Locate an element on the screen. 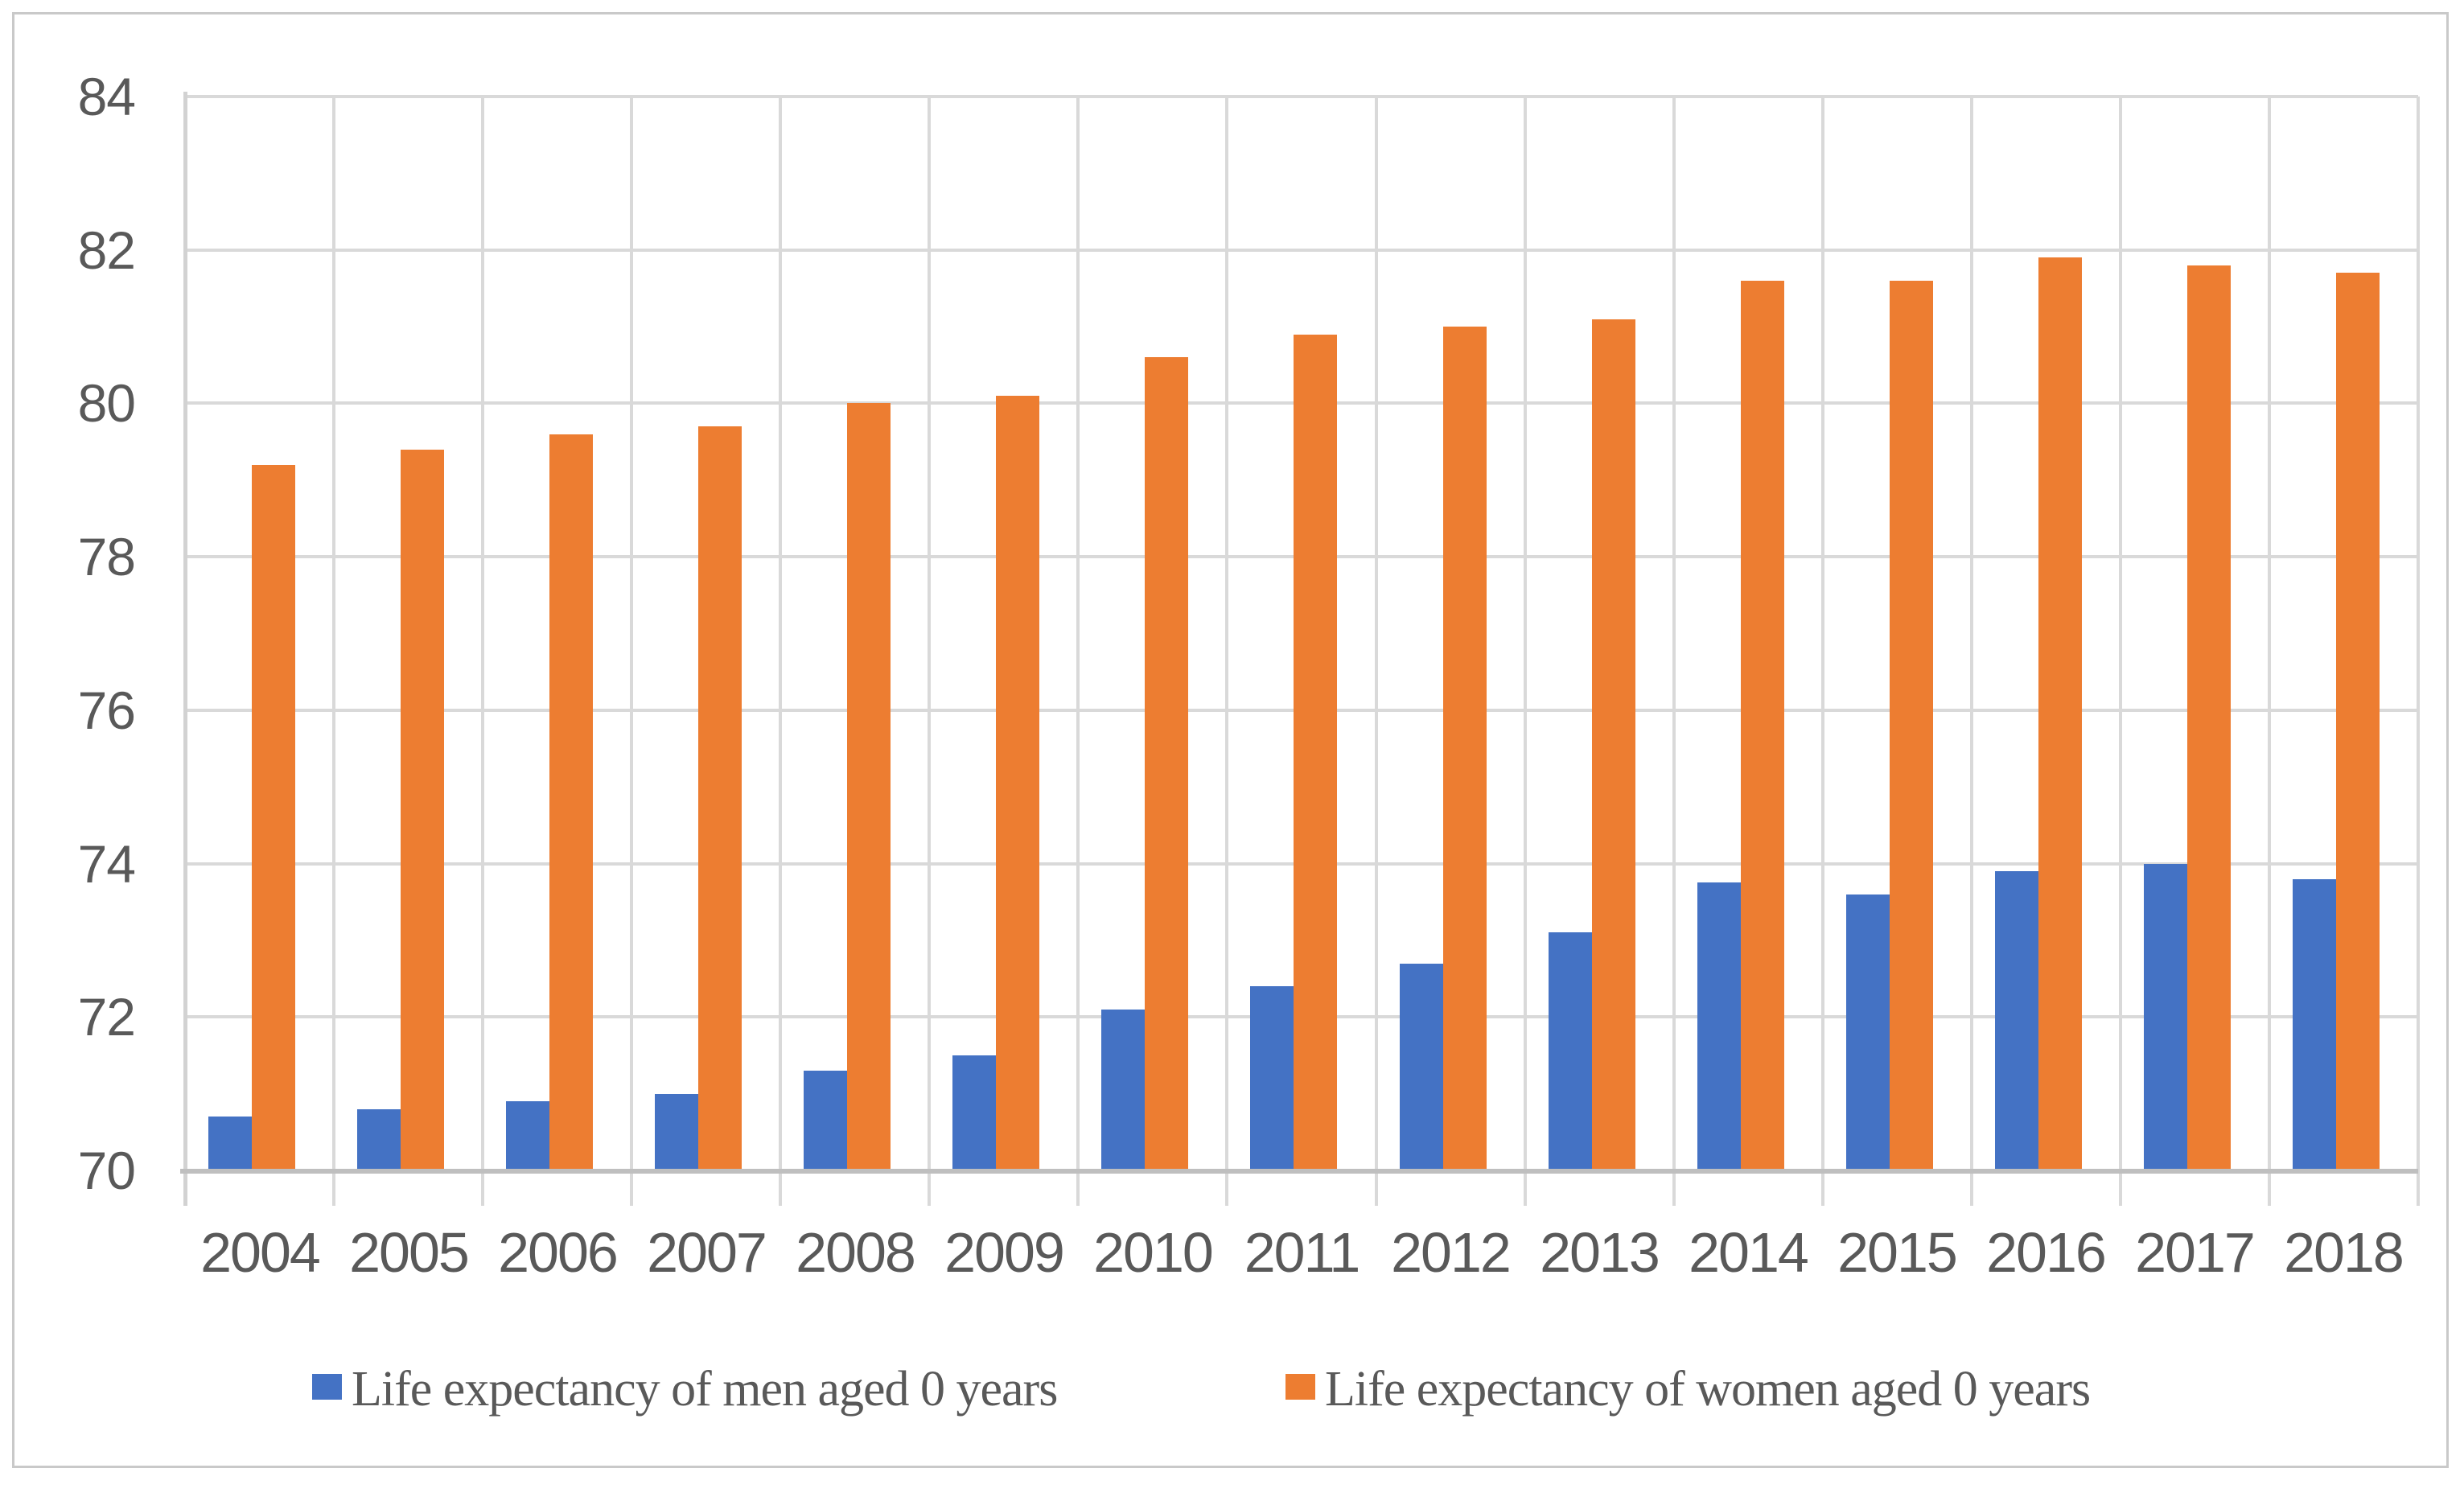 This screenshot has height=1497, width=2464. bar-women-2006 is located at coordinates (571, 802).